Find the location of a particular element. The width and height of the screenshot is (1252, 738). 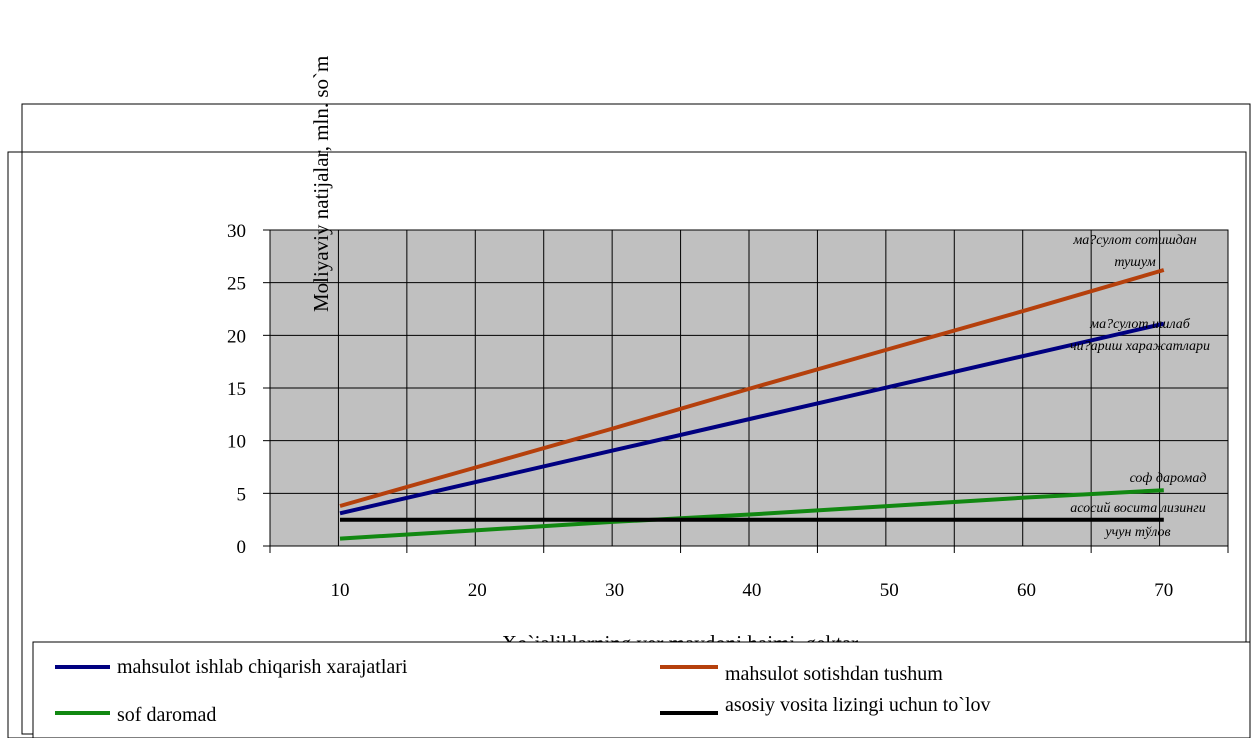

x-tick-label-3: 40 is located at coordinates (751, 590).